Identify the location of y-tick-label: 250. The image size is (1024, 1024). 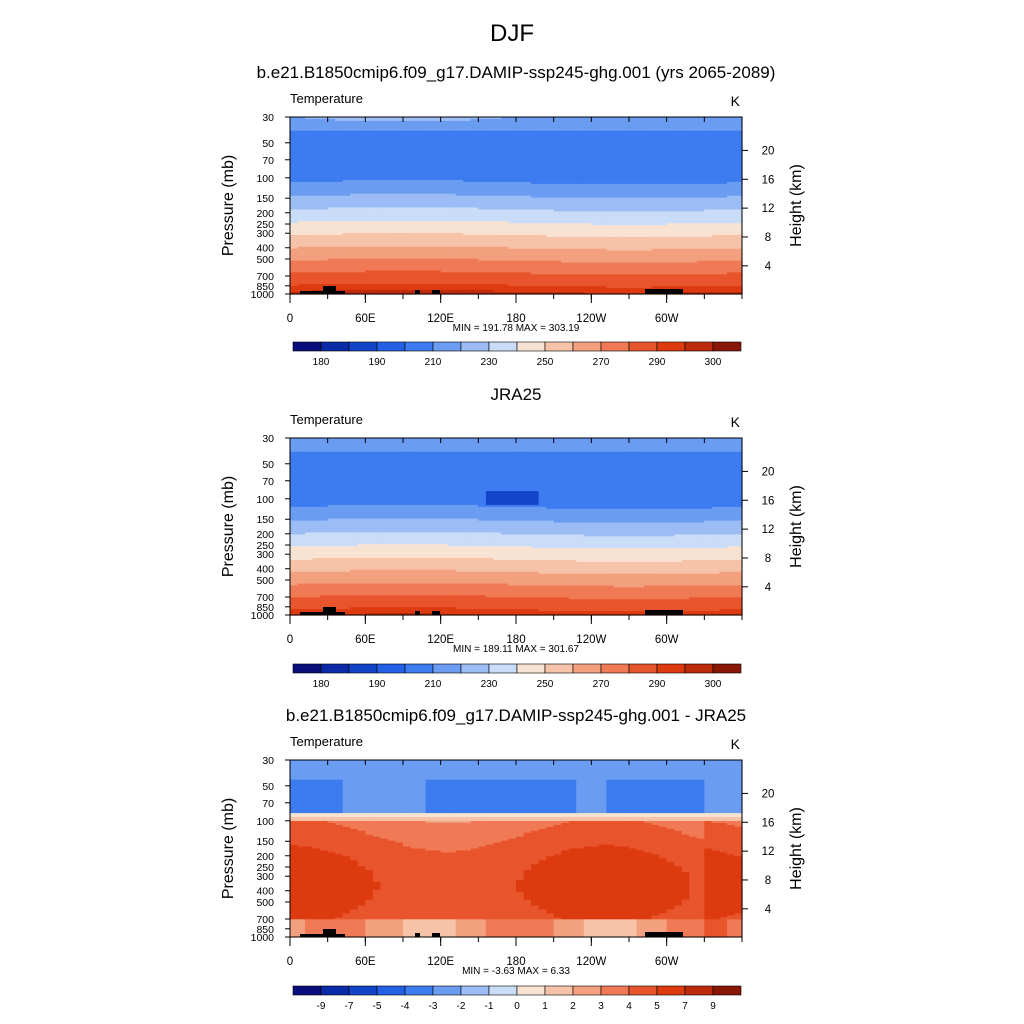
(265, 868).